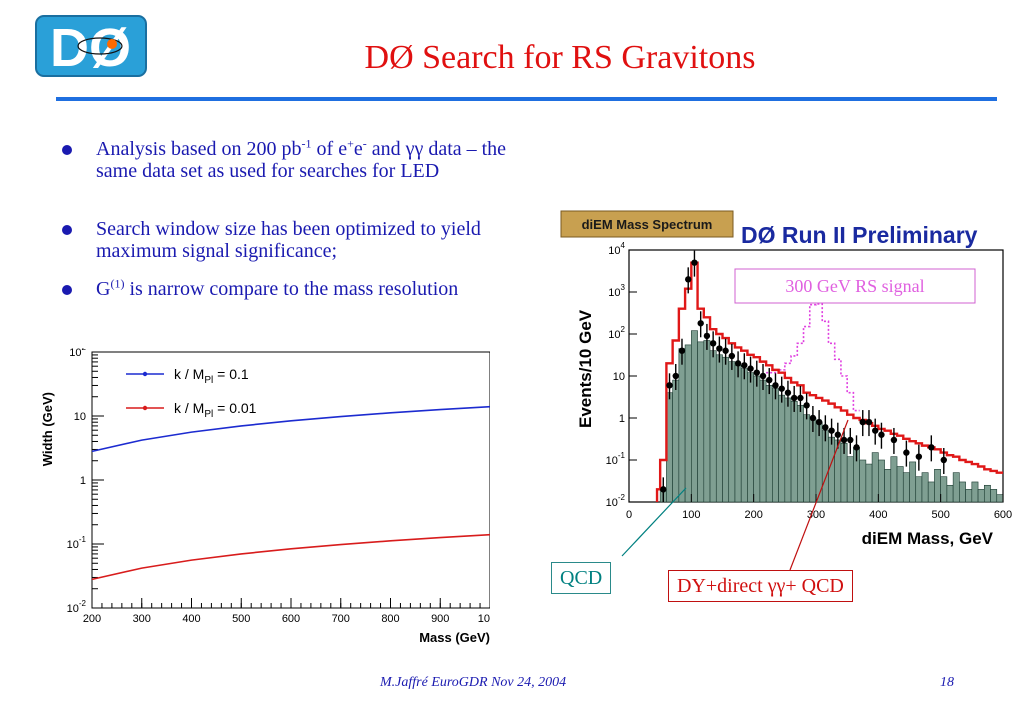 This screenshot has width=1023, height=708. What do you see at coordinates (753, 515) in the screenshot?
I see `x-tick-label: 200` at bounding box center [753, 515].